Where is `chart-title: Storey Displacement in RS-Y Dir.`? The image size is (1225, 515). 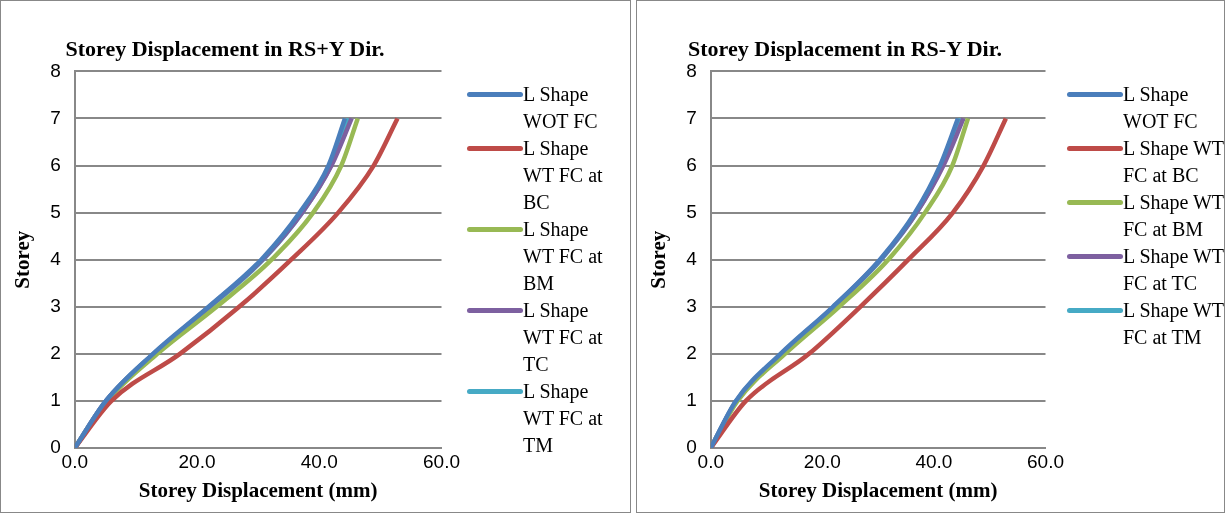
chart-title: Storey Displacement in RS-Y Dir. is located at coordinates (845, 48).